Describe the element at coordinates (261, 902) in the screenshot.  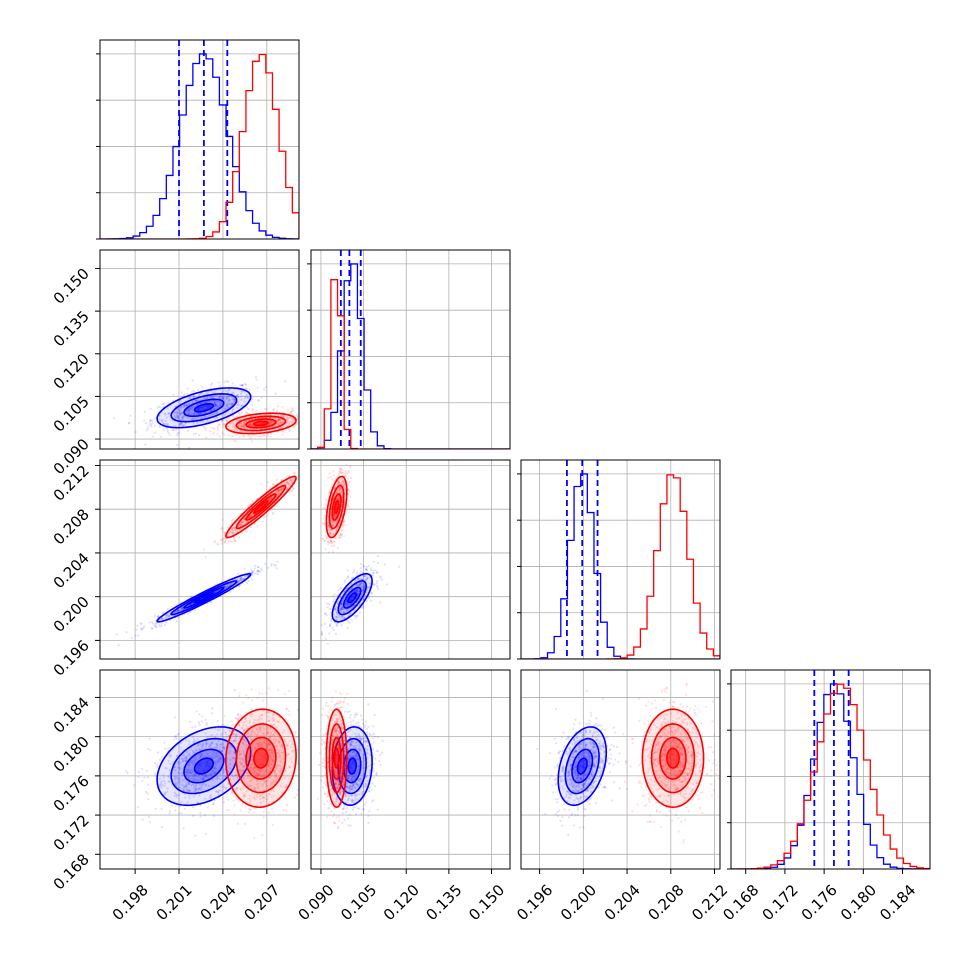
I see `x-tick-label: 0.207` at that location.